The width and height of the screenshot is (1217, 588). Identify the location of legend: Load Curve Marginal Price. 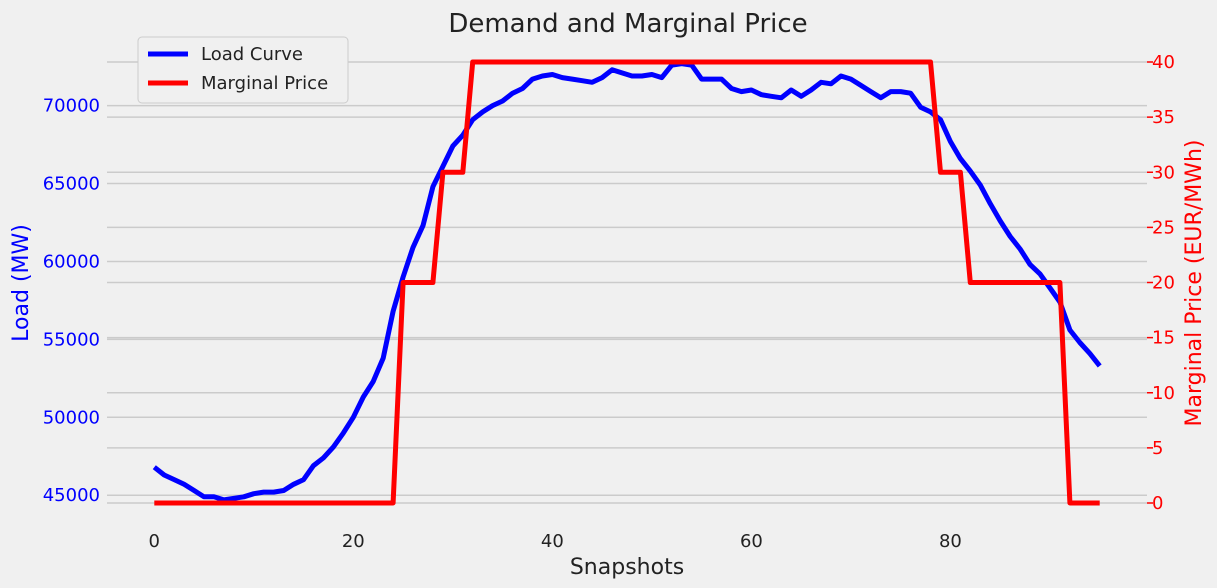
(243, 70).